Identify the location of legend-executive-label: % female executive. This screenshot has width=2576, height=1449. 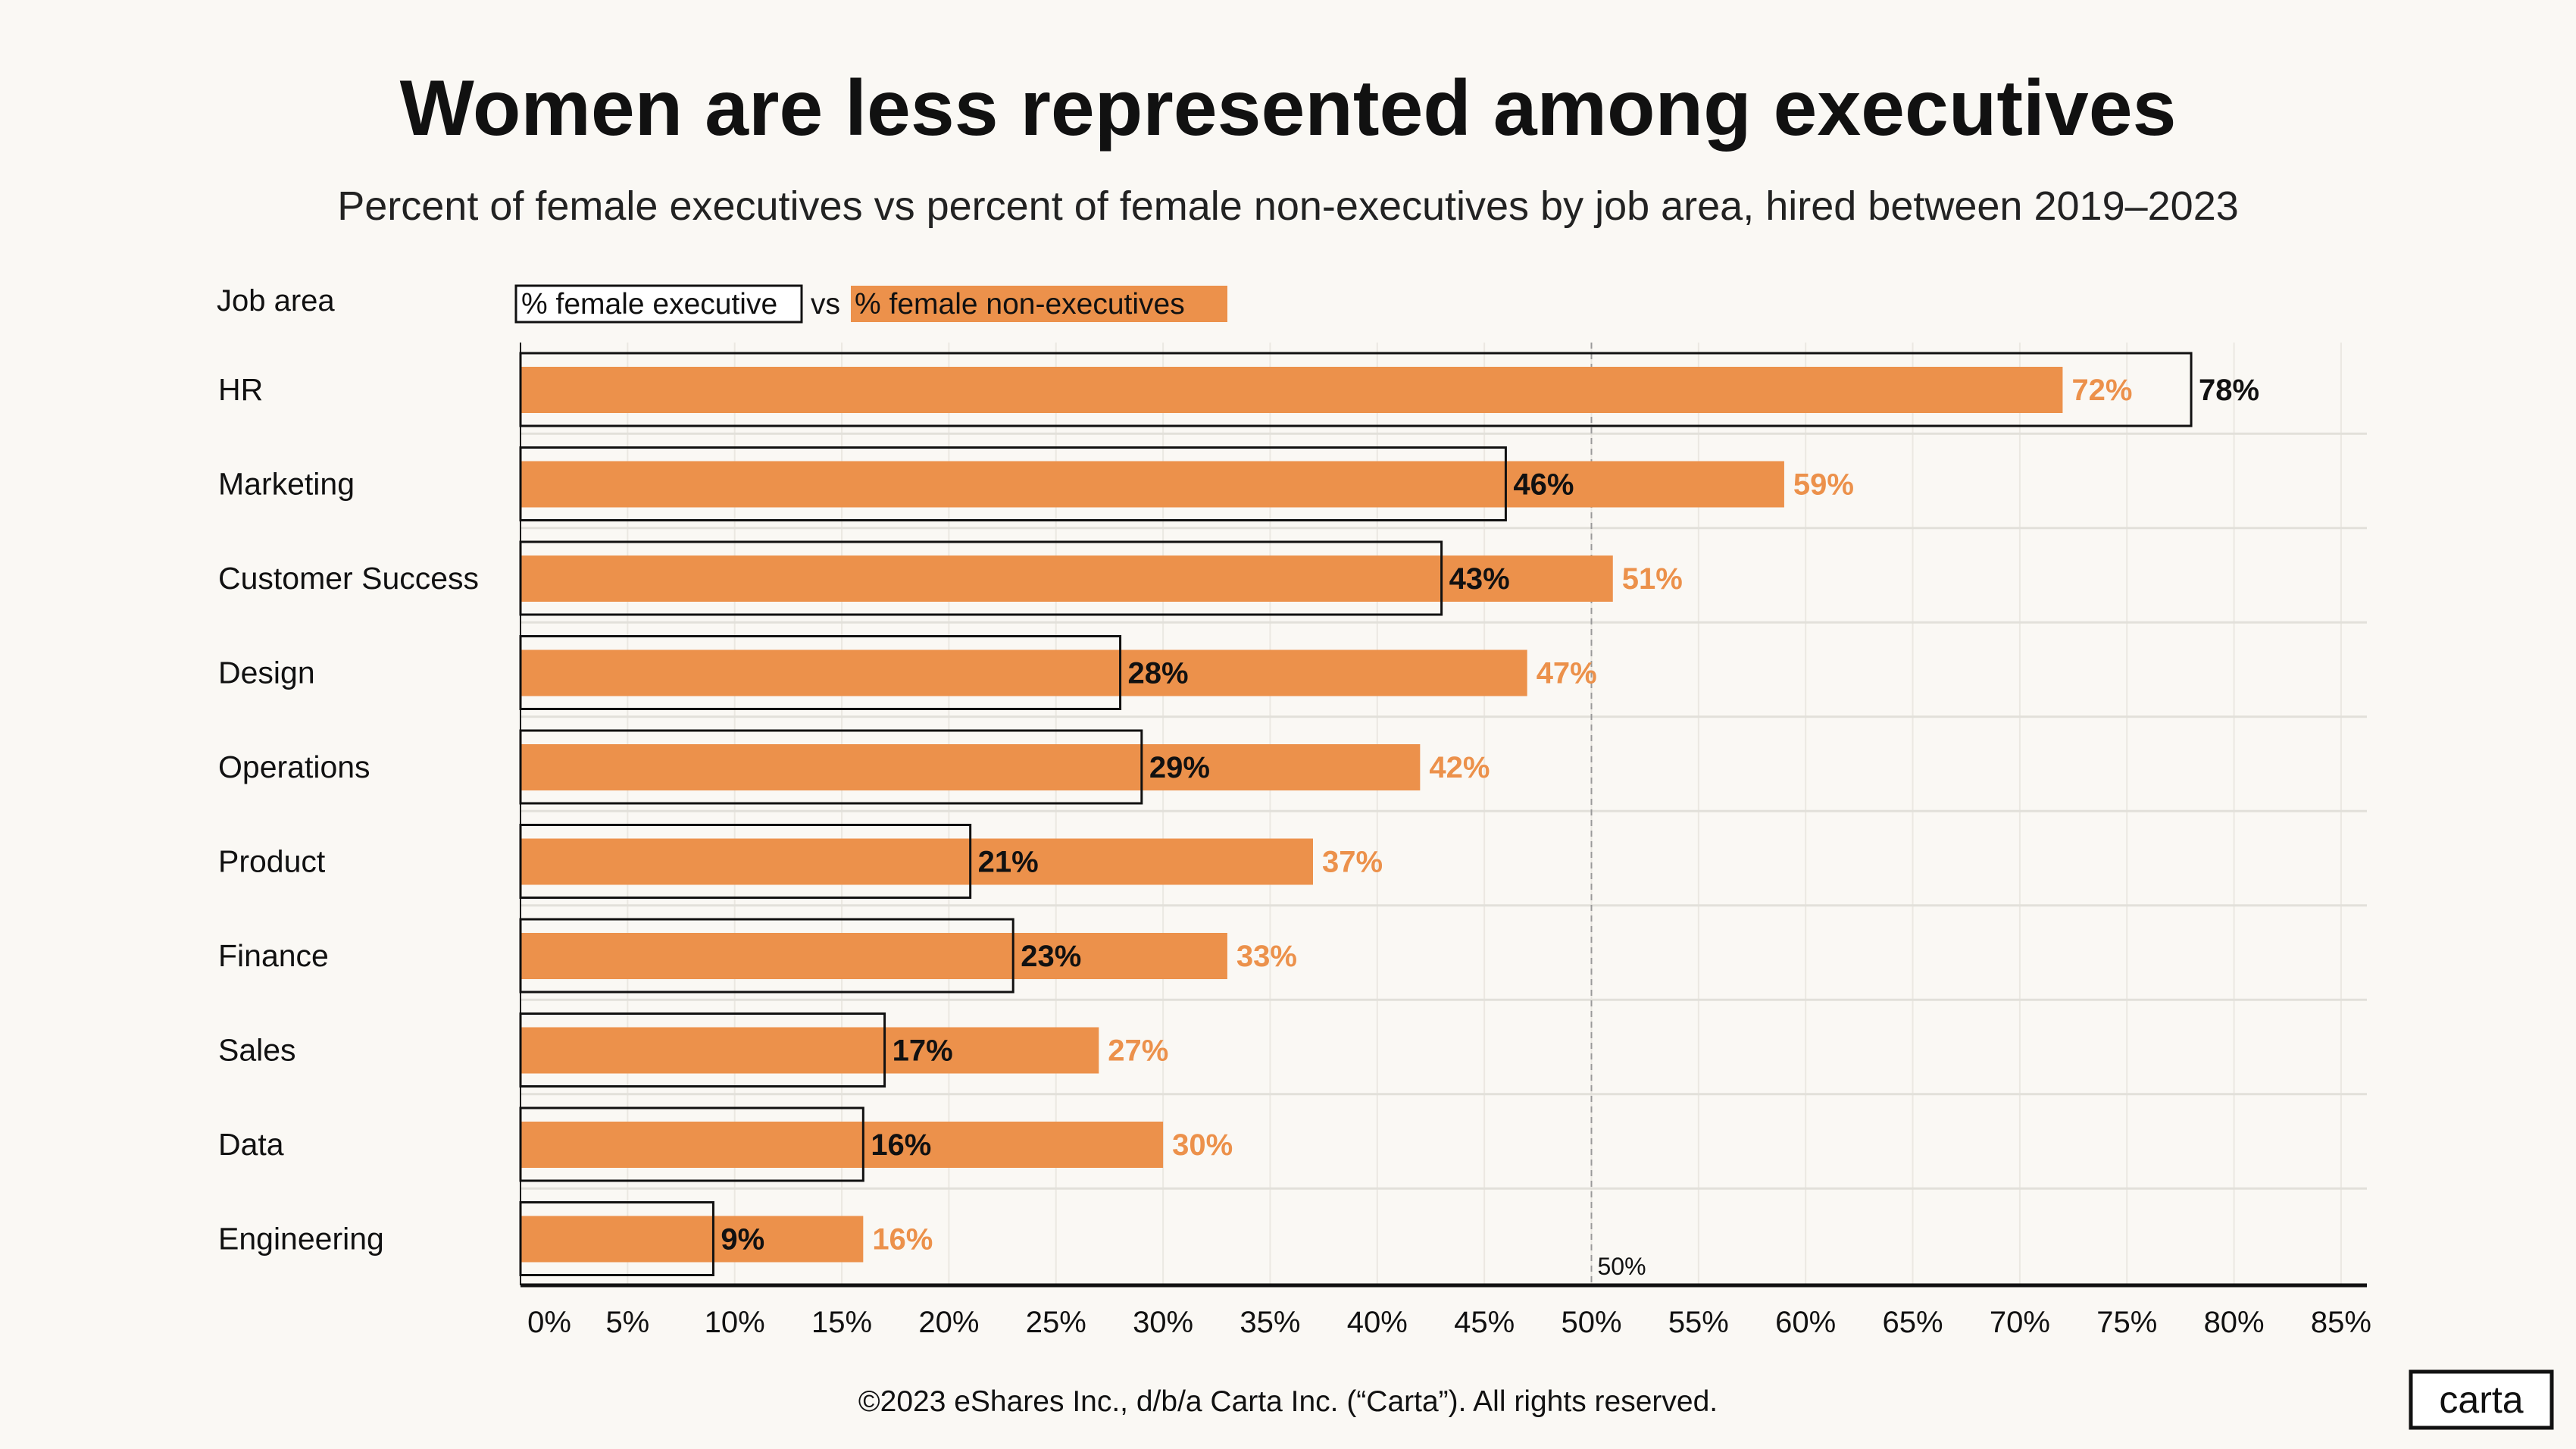
(649, 304).